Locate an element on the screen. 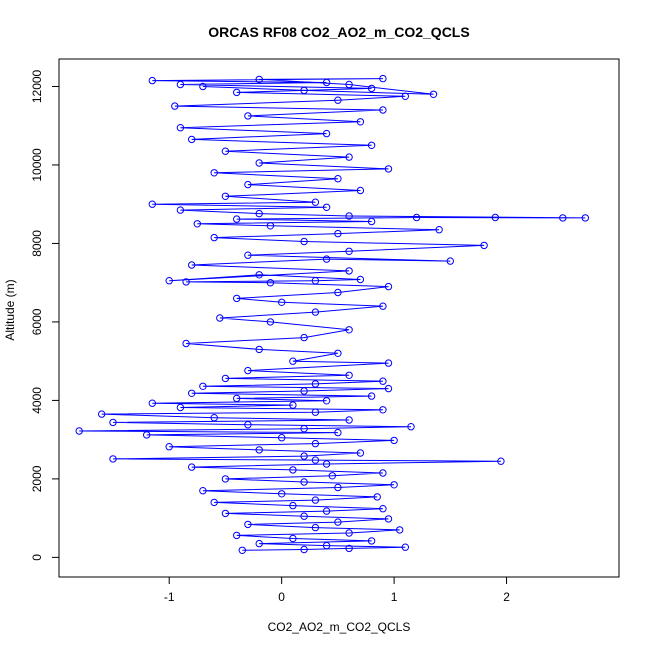 The width and height of the screenshot is (650, 650). x-tick-label: 0 is located at coordinates (281, 597).